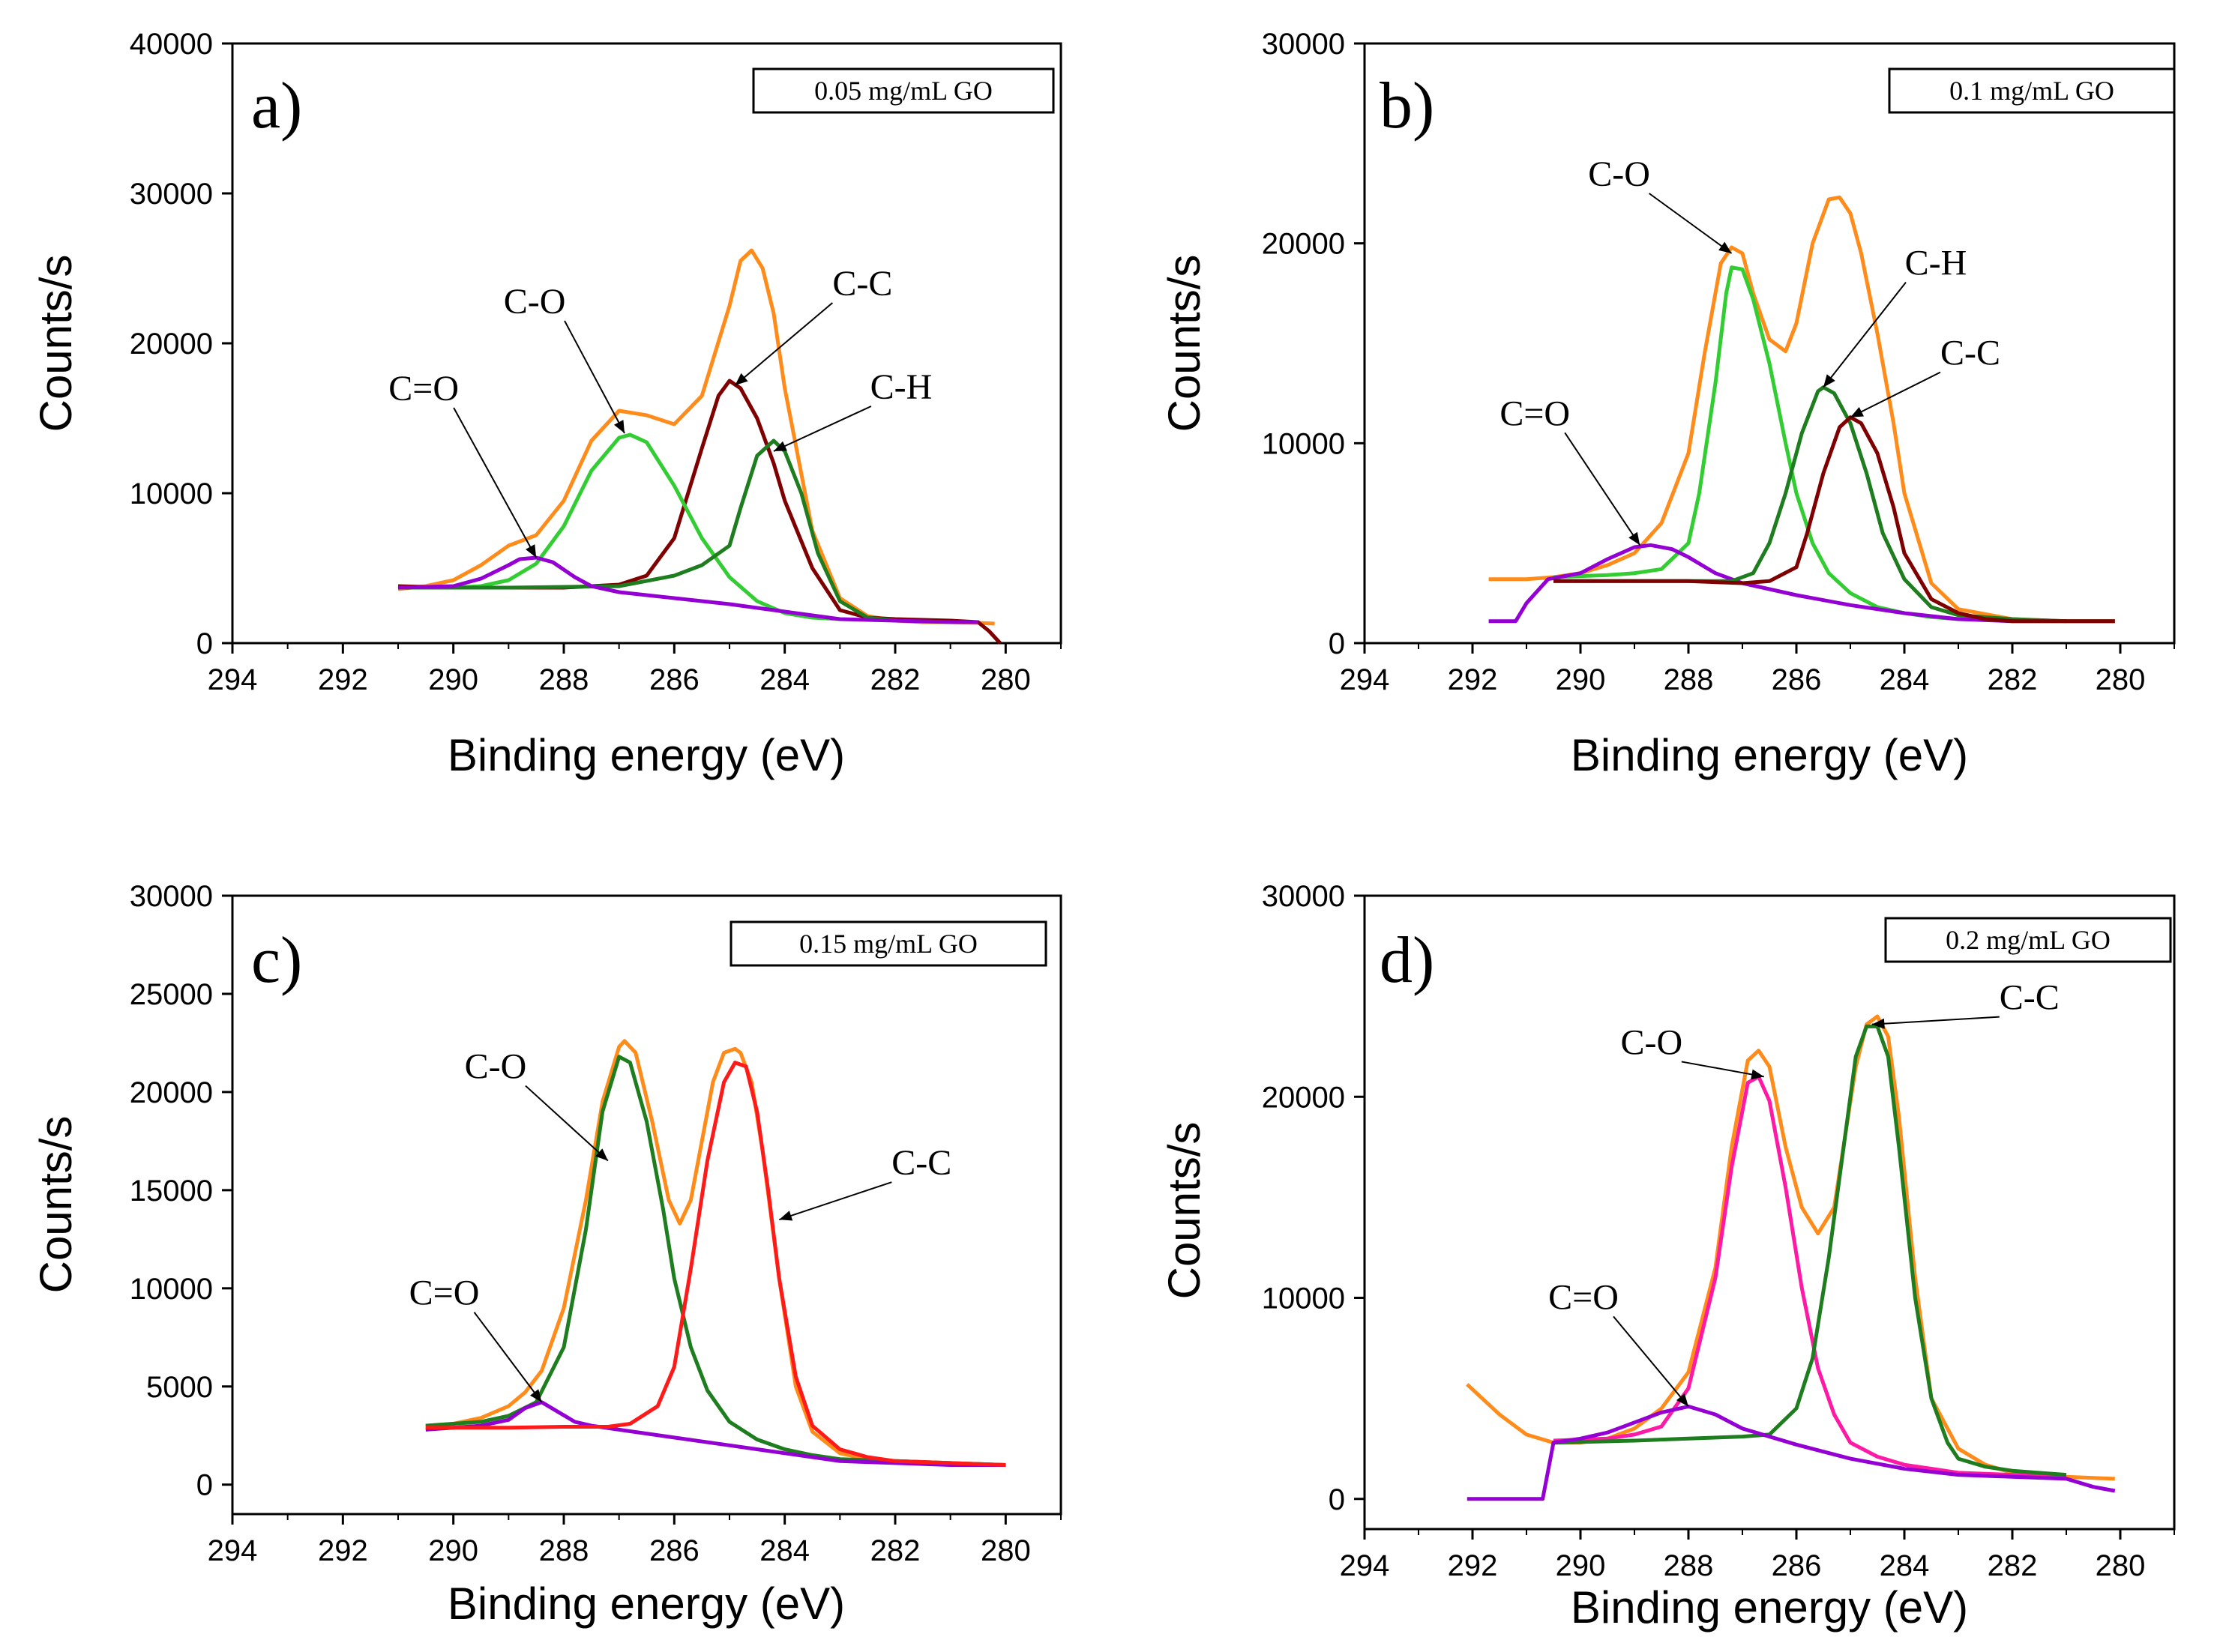 The width and height of the screenshot is (2214, 1652). Describe the element at coordinates (1184, 1211) in the screenshot. I see `y-axis-title-d: Counts/s` at that location.